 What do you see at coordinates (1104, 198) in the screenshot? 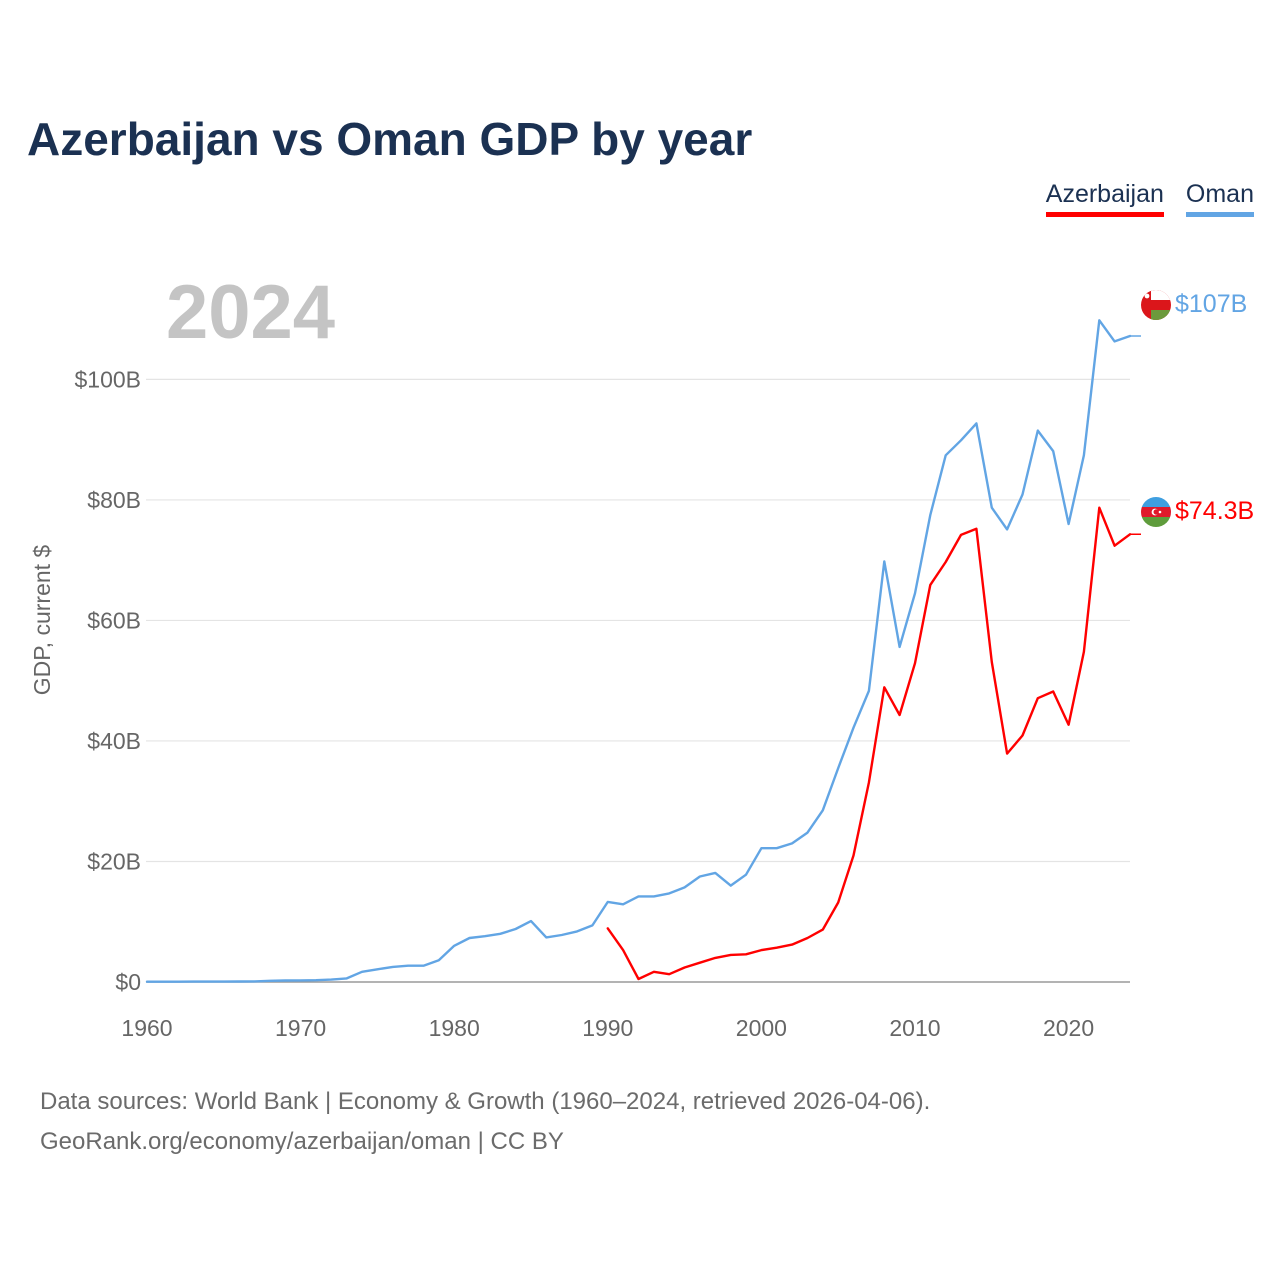
I see `legend-item-azerbaijan: Azerbaijan` at bounding box center [1104, 198].